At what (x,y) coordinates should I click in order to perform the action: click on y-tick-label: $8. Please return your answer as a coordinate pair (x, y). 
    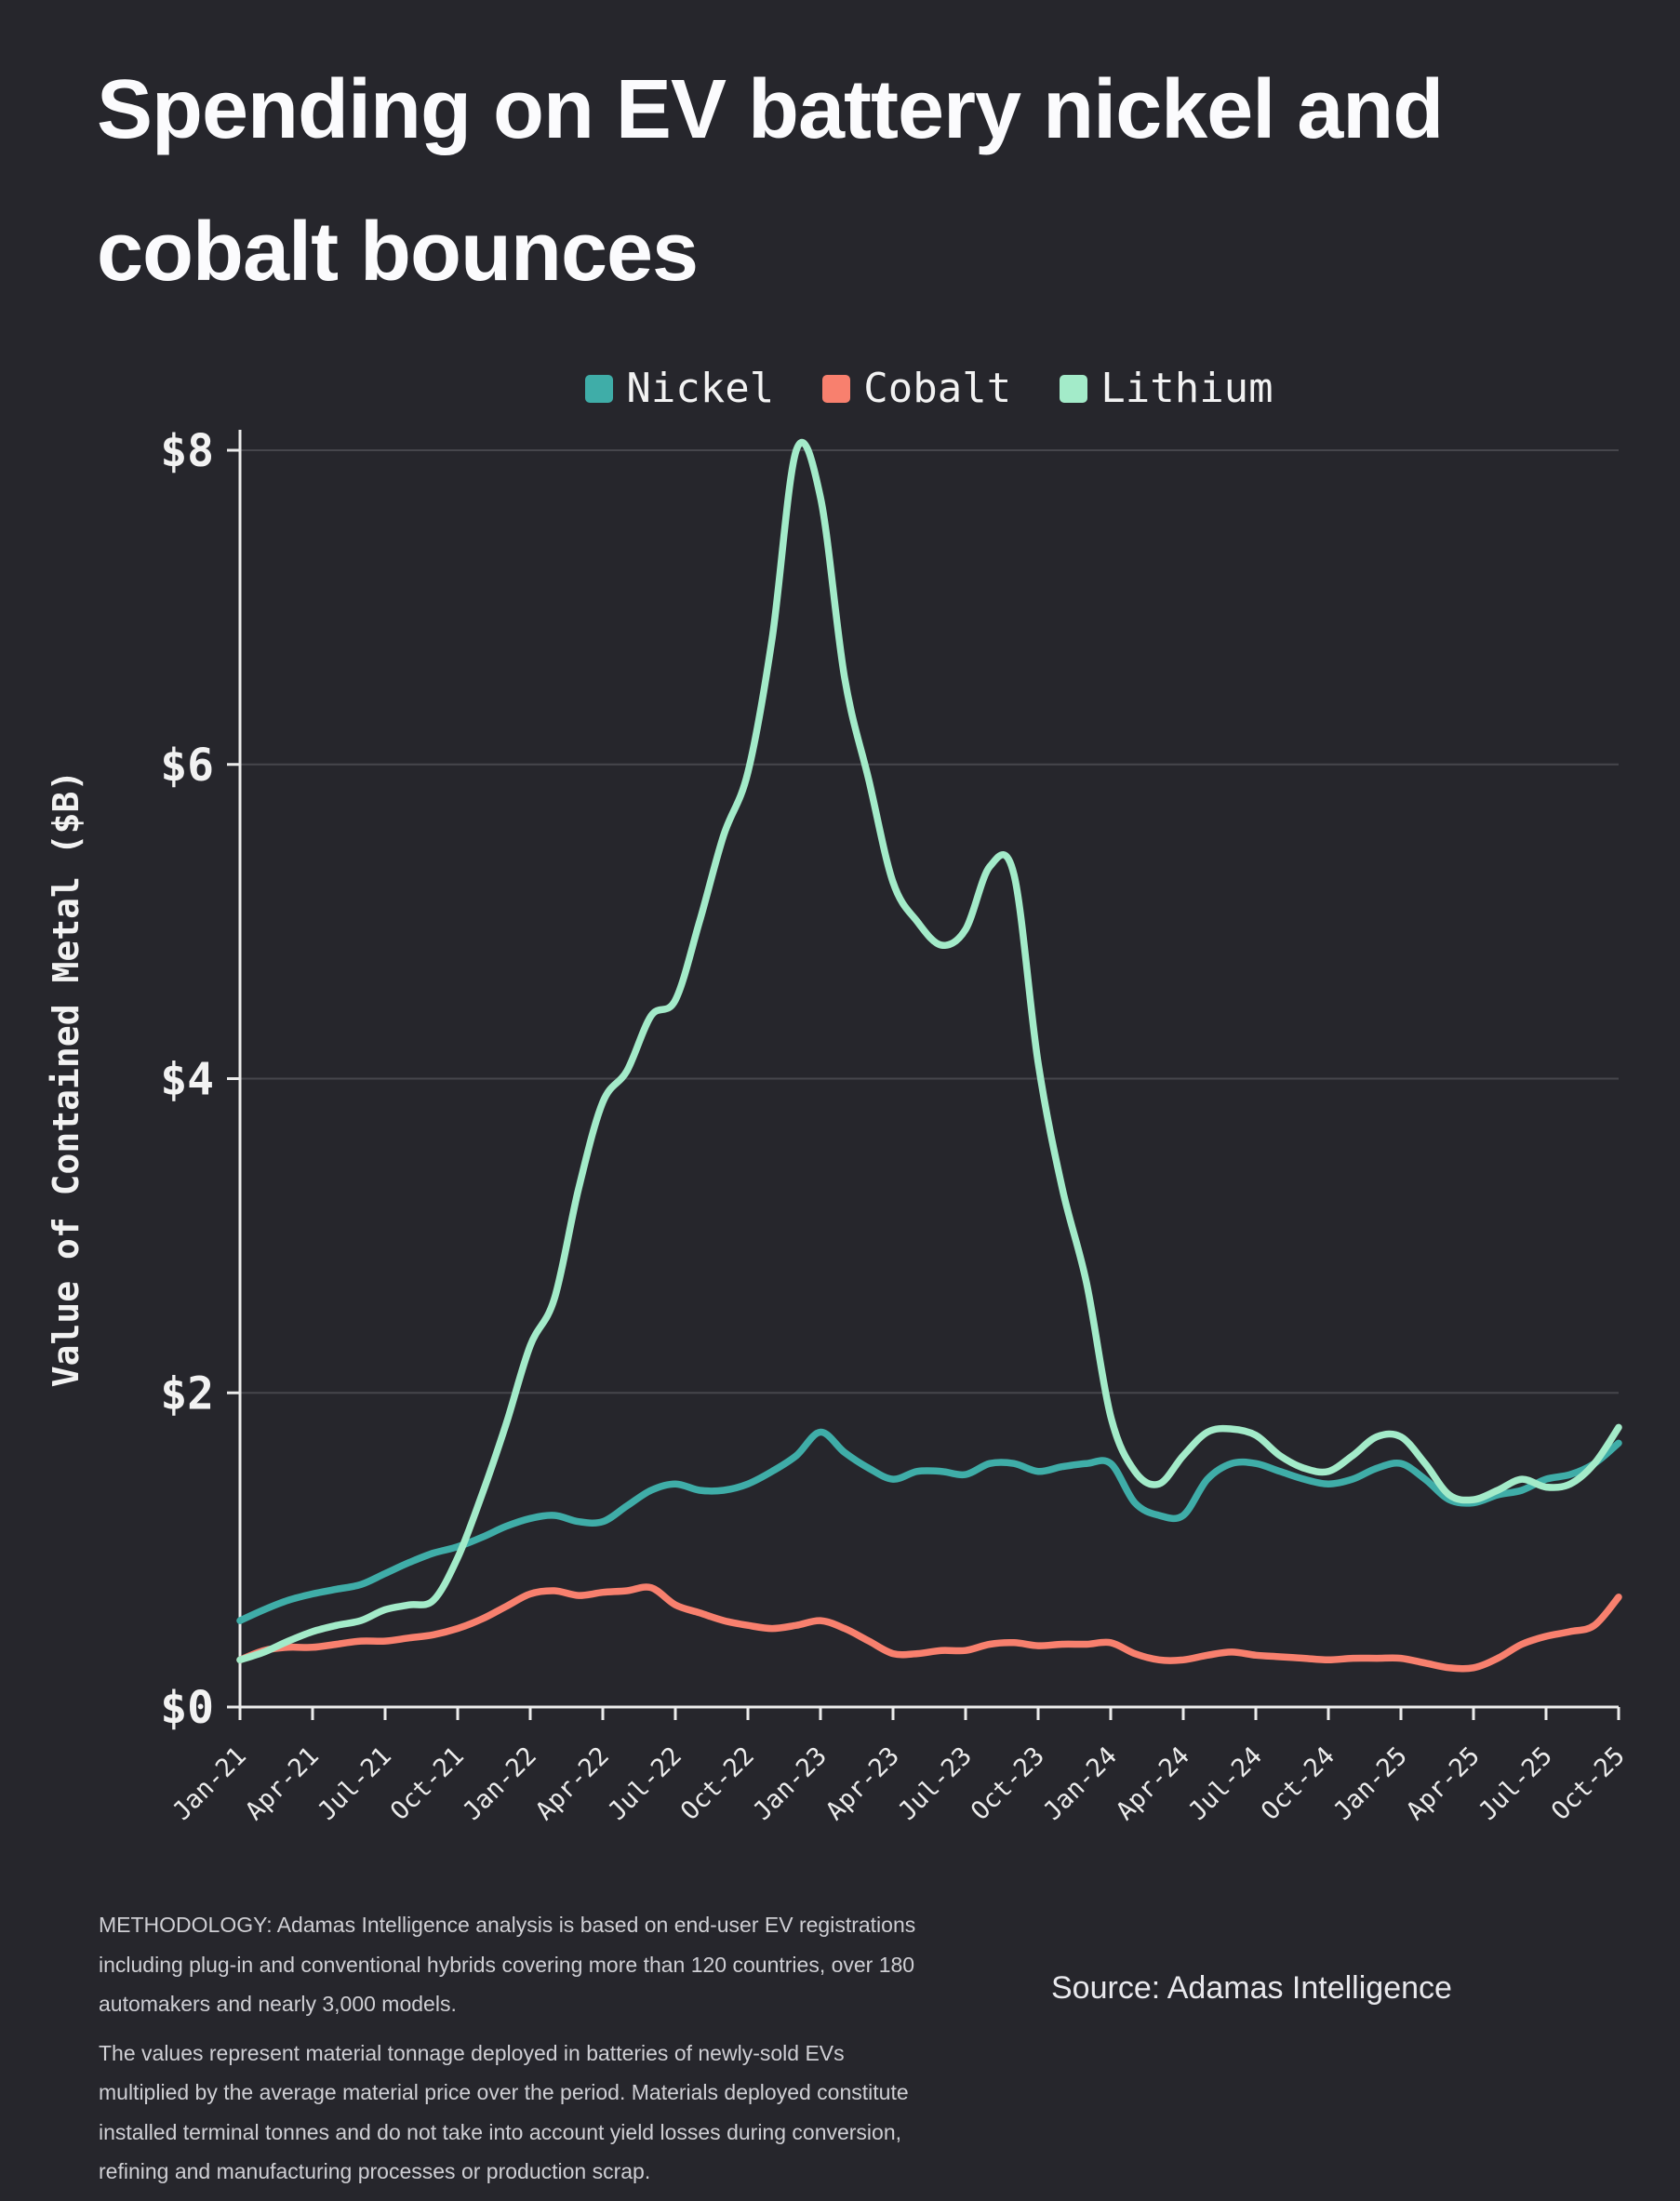
    Looking at the image, I should click on (187, 451).